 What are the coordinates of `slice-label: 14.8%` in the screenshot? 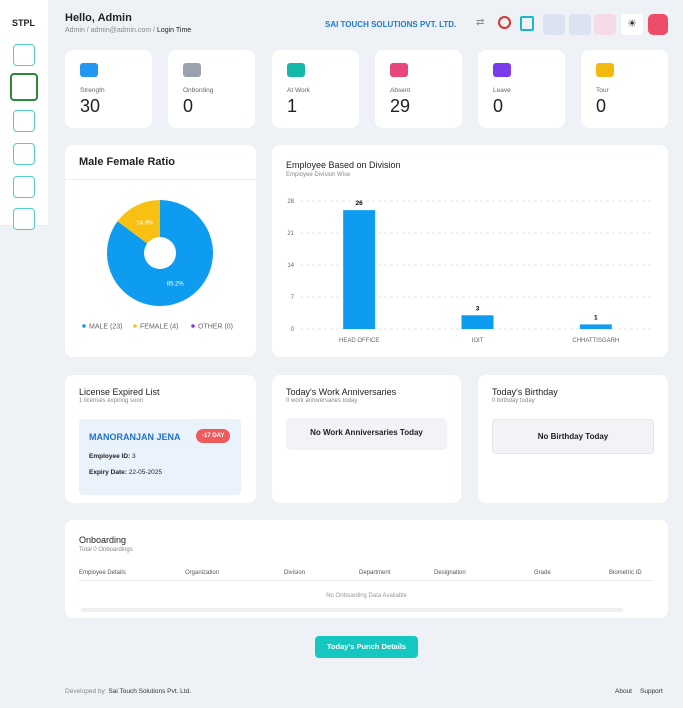 It's located at (145, 224).